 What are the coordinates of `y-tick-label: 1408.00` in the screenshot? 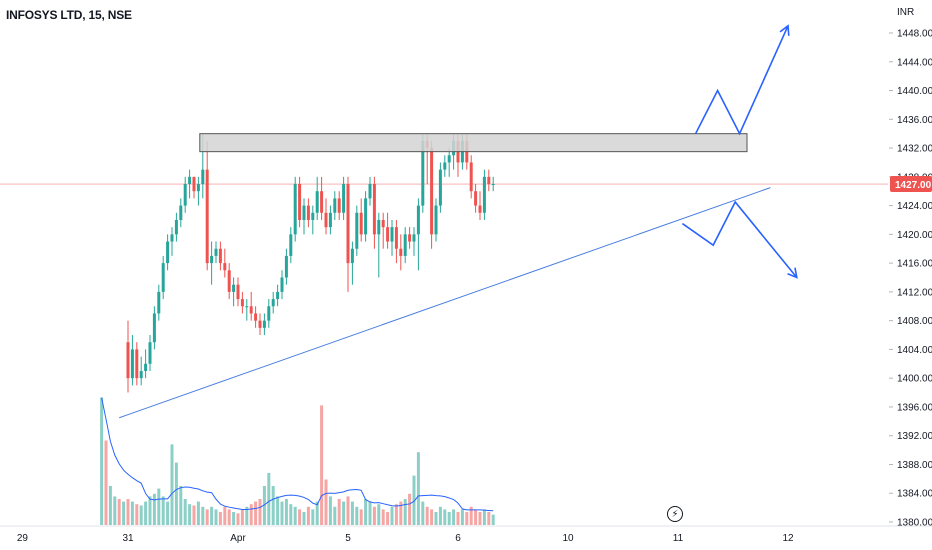 It's located at (914, 321).